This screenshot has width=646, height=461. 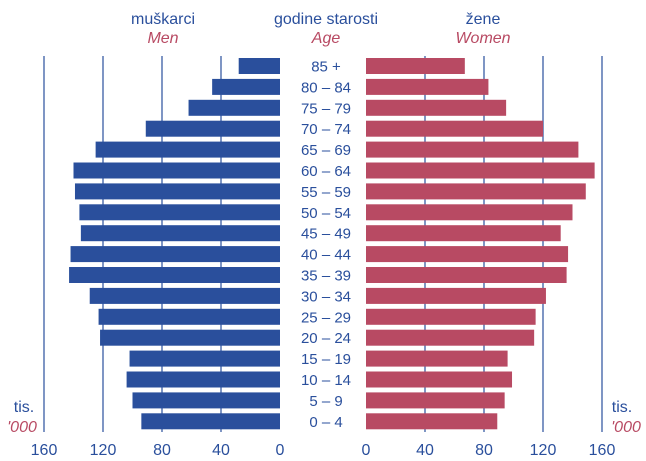 What do you see at coordinates (326, 171) in the screenshot?
I see `age-label-5: 60 – 64` at bounding box center [326, 171].